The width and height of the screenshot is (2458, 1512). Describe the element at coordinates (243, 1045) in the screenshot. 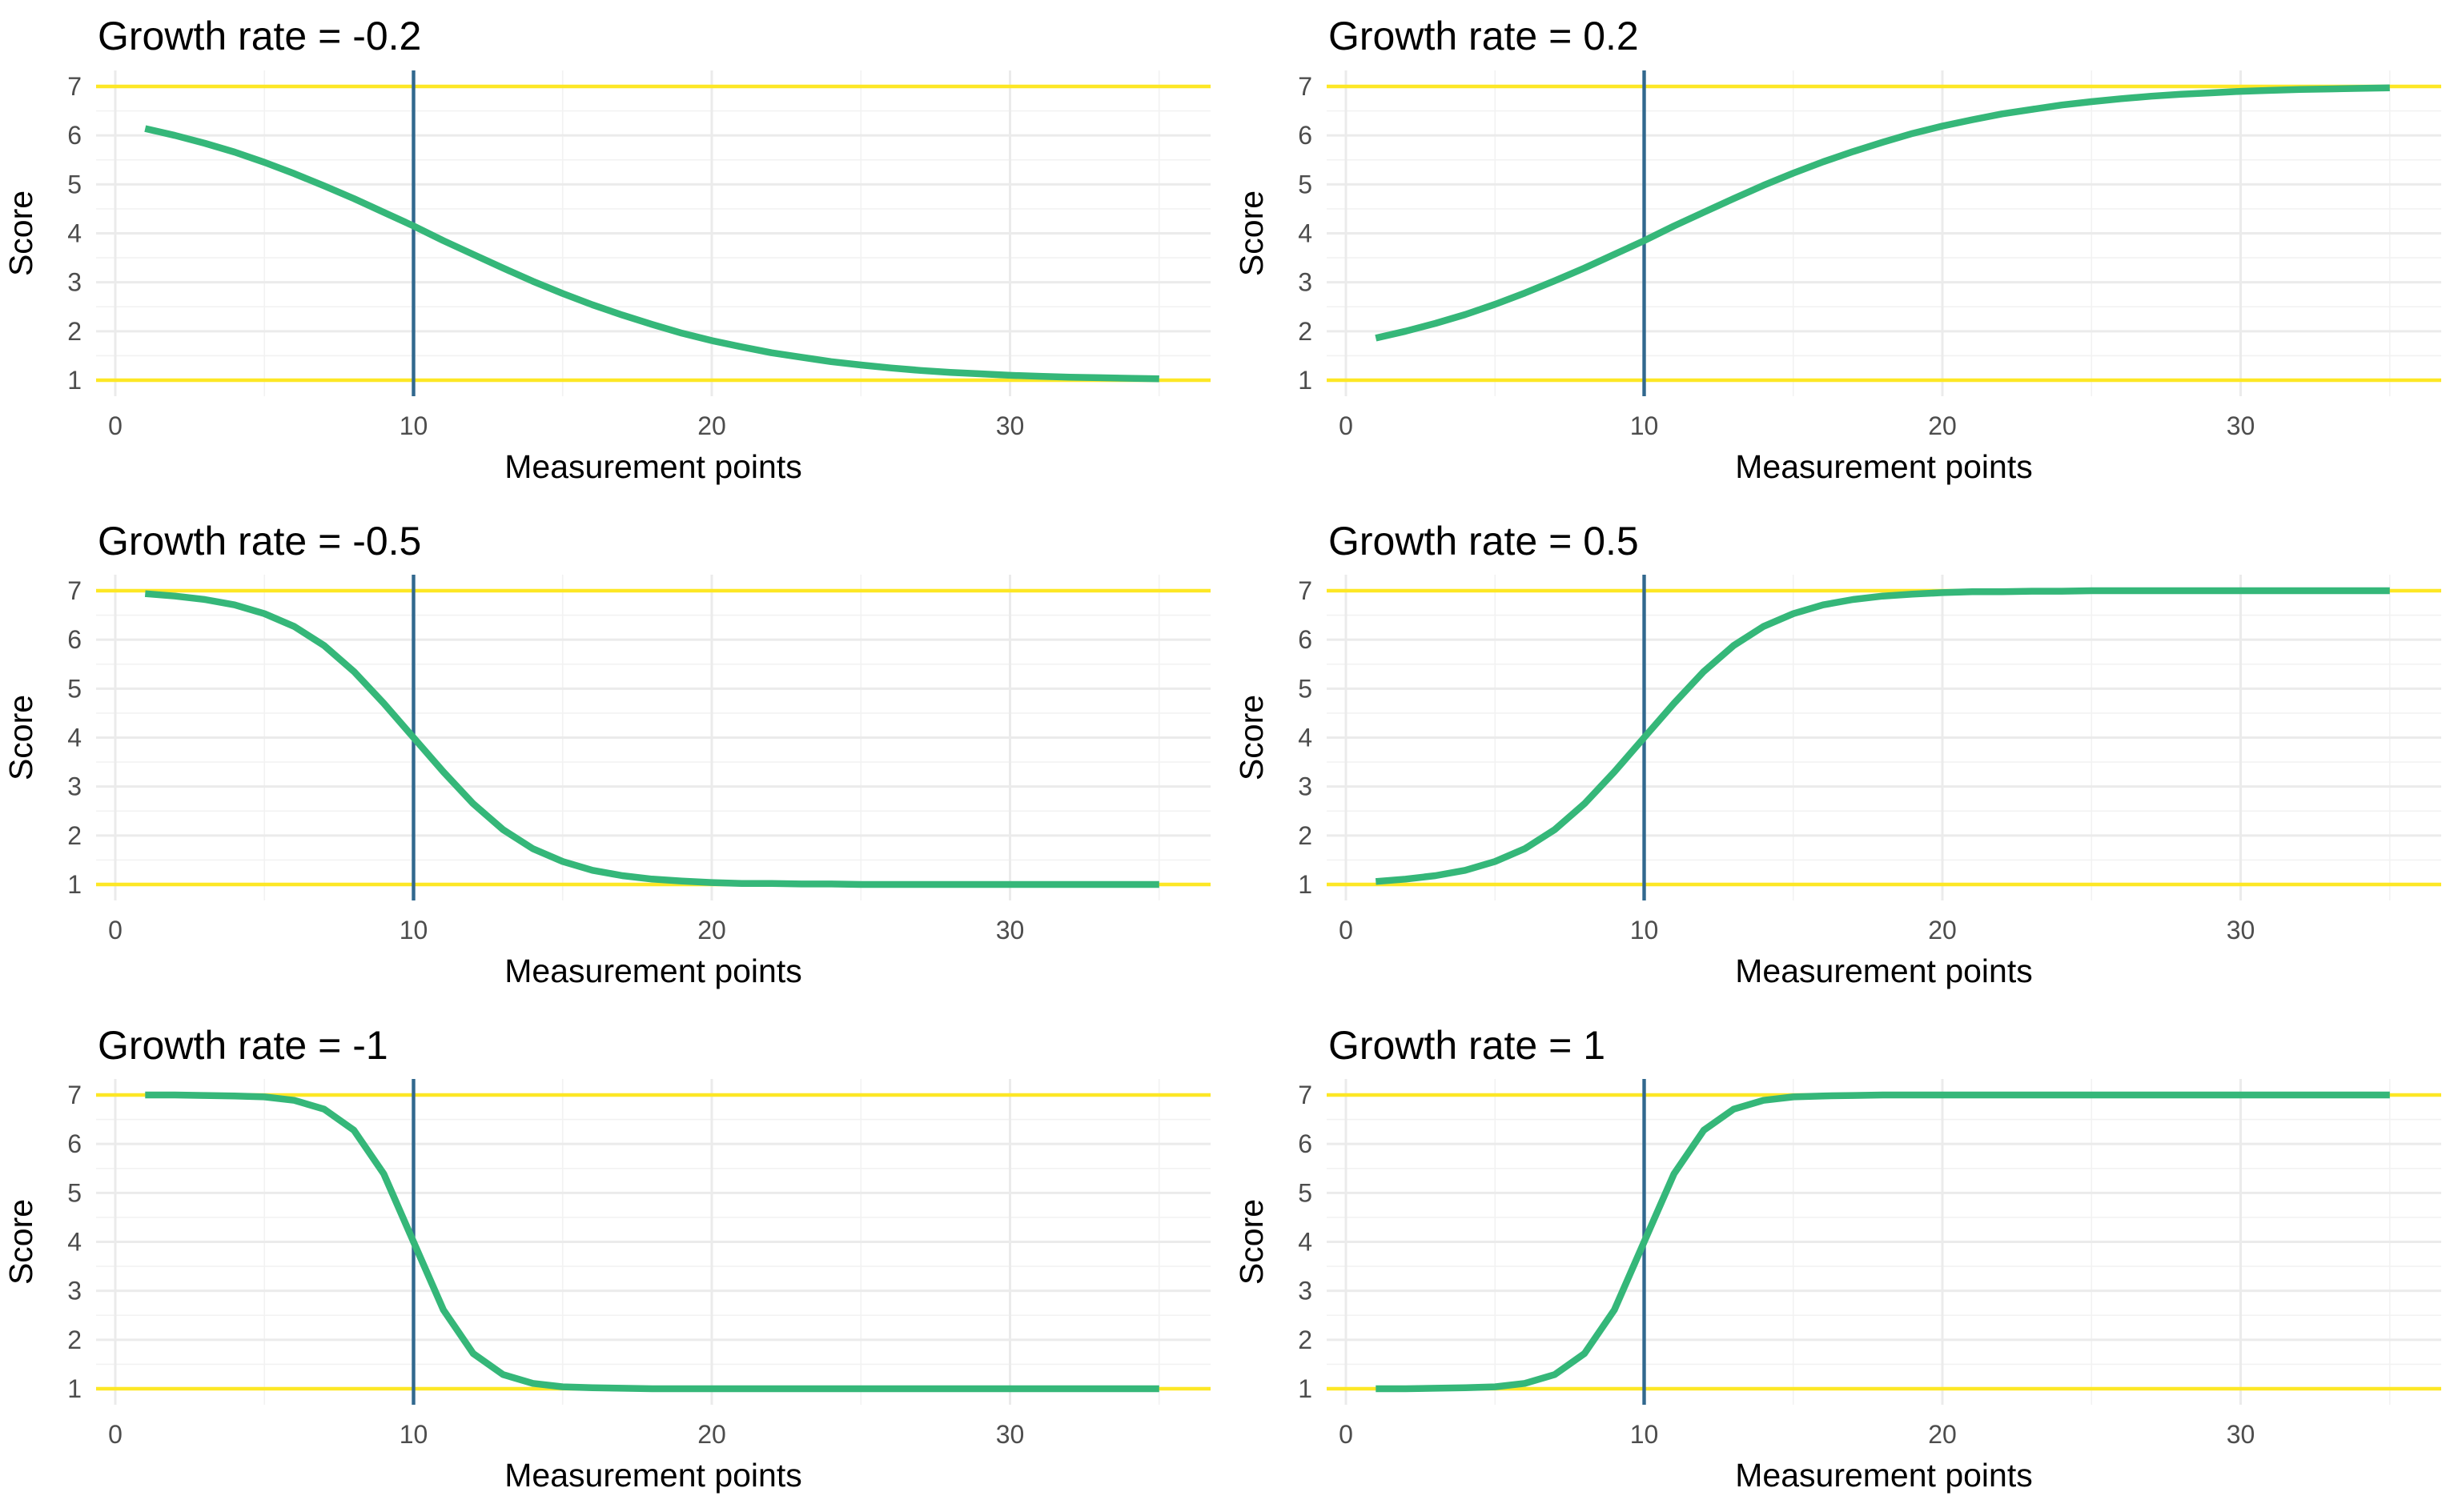

I see `panel-title: Growth rate = -1` at that location.